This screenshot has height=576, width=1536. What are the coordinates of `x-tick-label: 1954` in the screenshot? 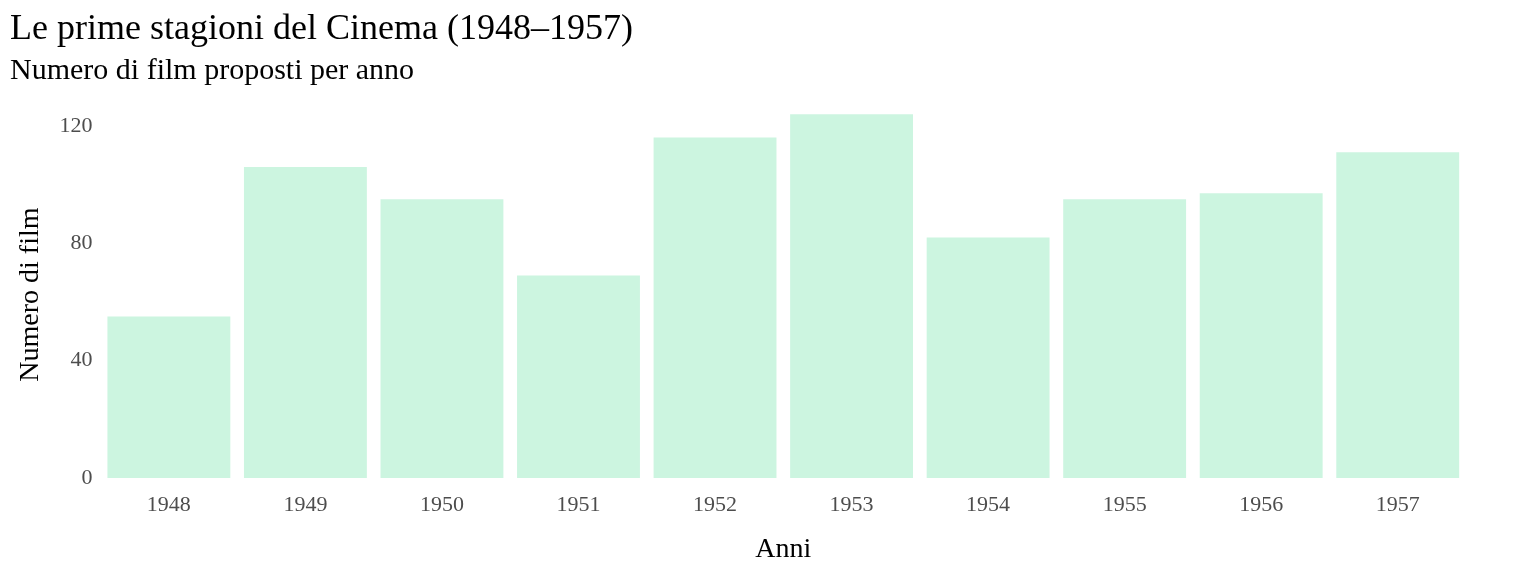 It's located at (988, 503).